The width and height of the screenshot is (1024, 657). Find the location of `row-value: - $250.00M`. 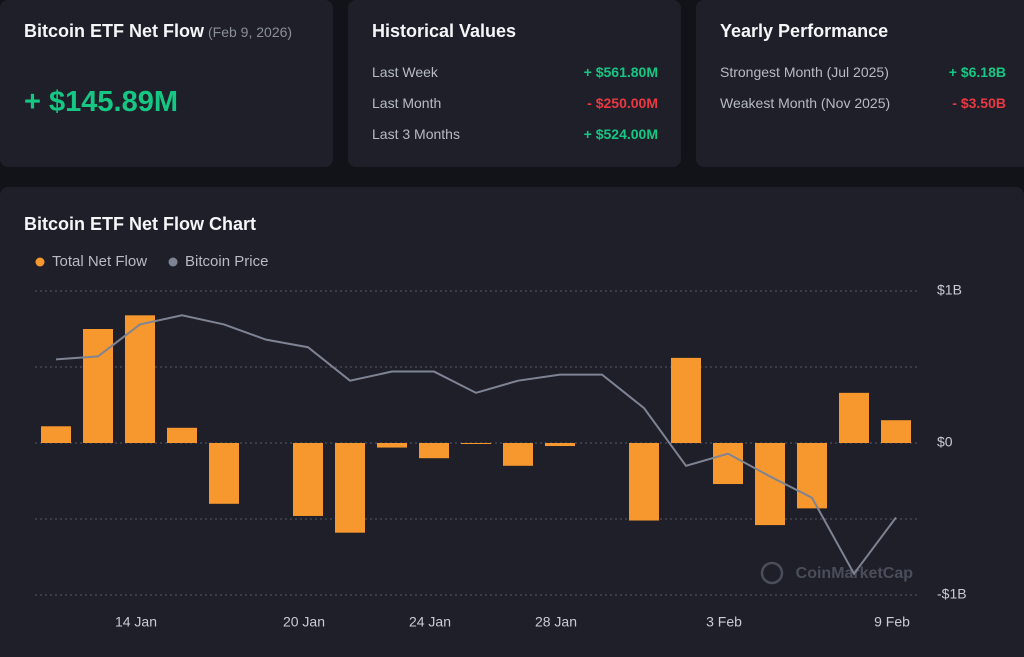

row-value: - $250.00M is located at coordinates (622, 103).